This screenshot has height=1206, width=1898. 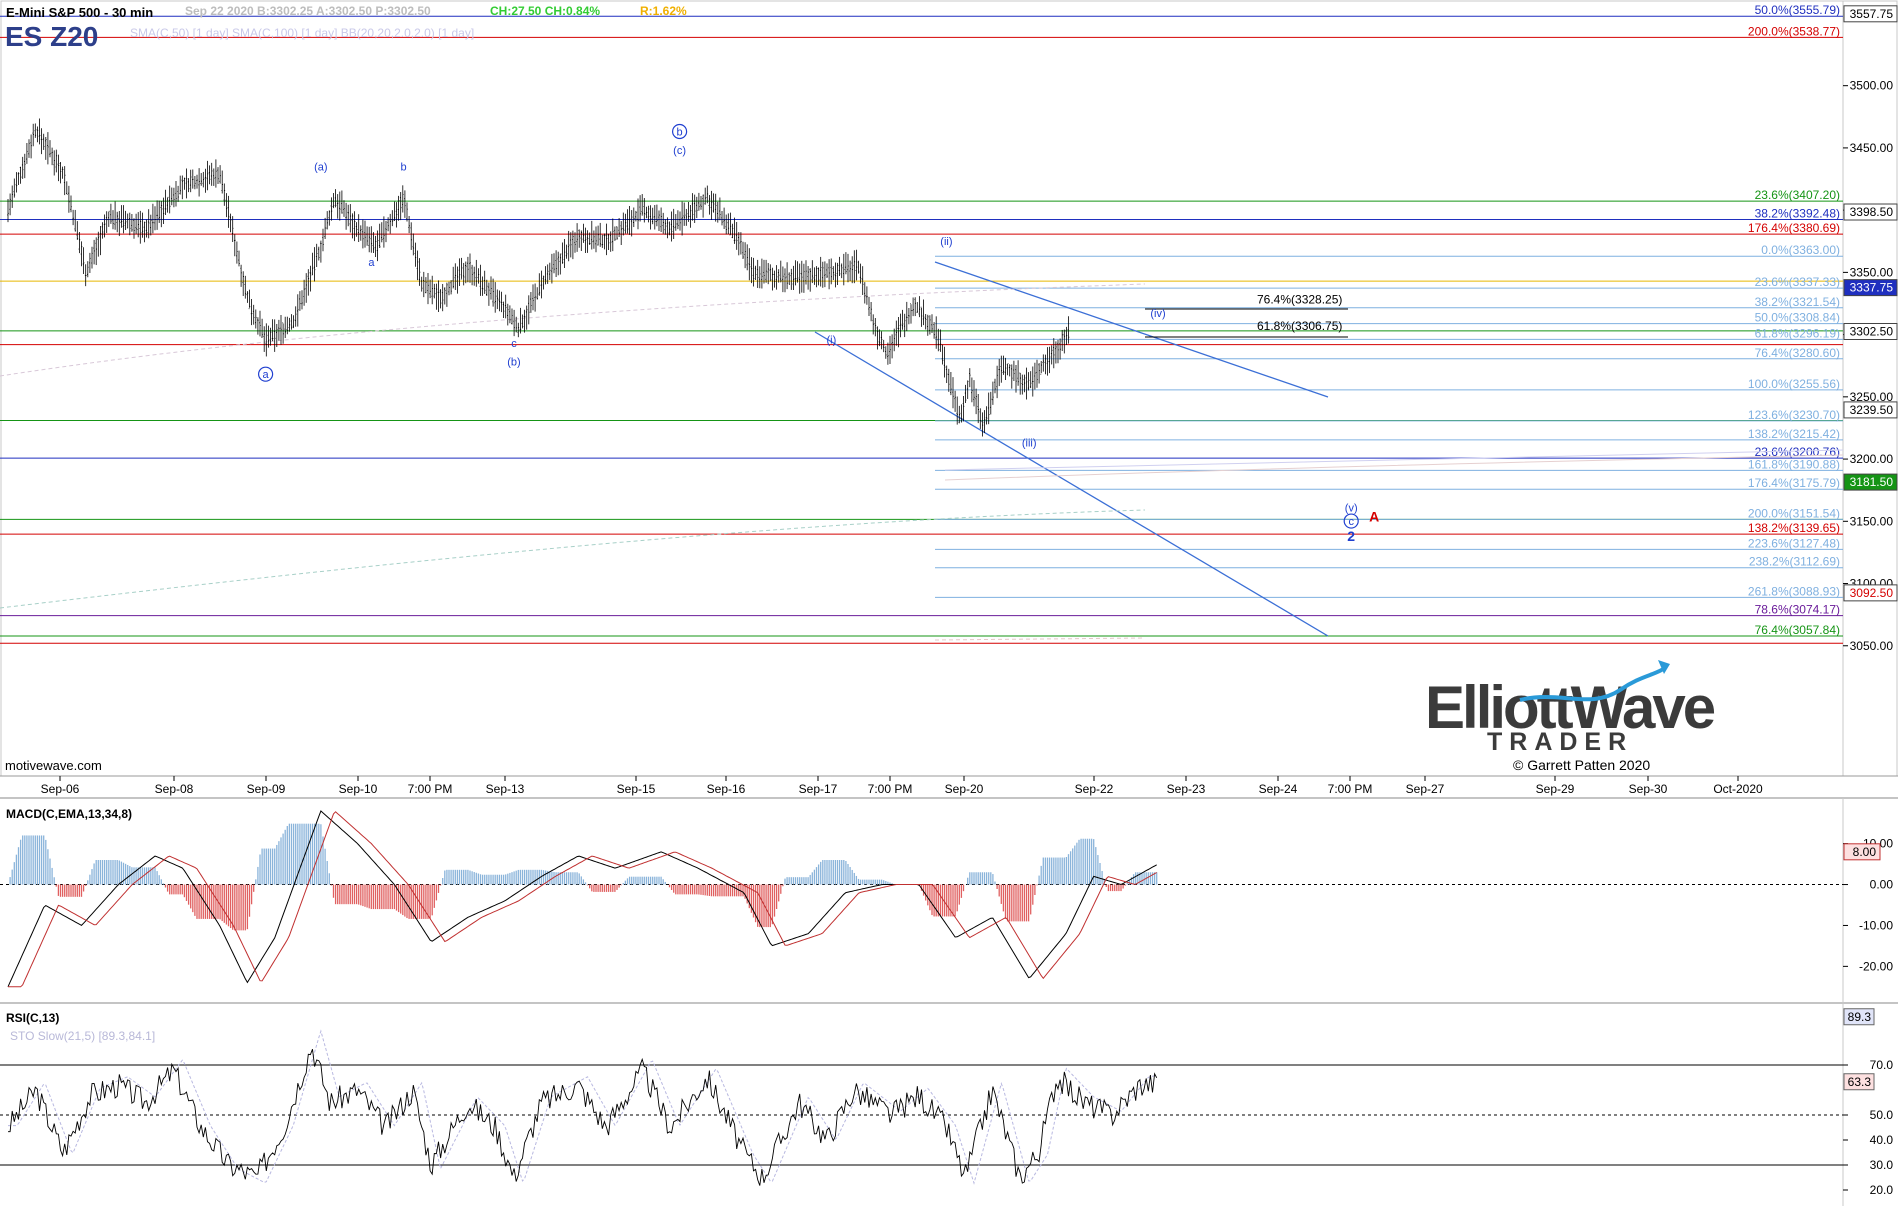 What do you see at coordinates (358, 789) in the screenshot?
I see `x-tick-label: Sep-10` at bounding box center [358, 789].